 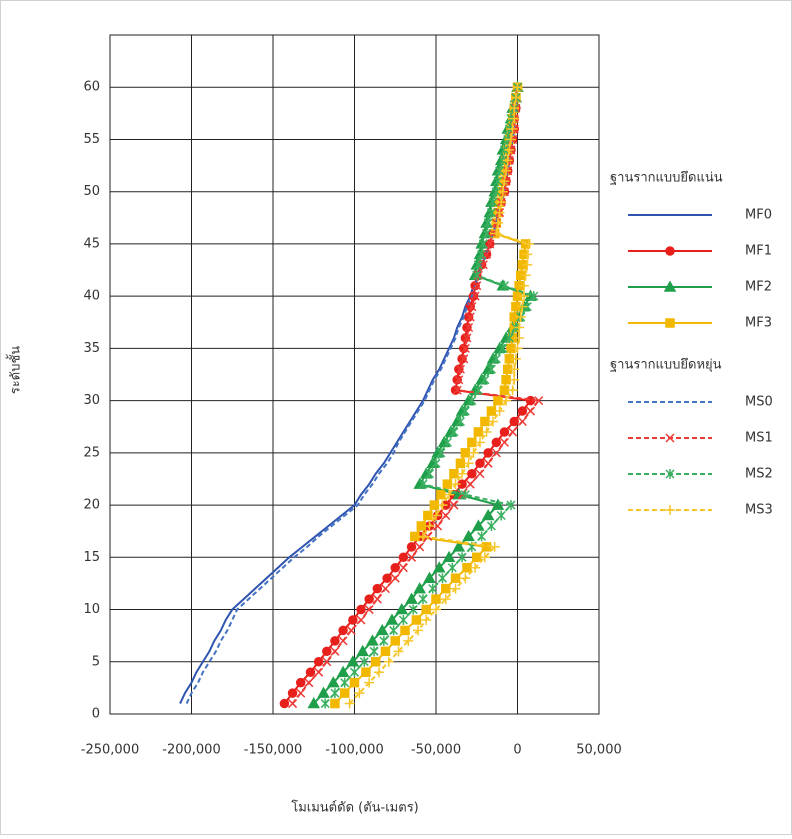 I want to click on legend-label: MS3, so click(x=759, y=510).